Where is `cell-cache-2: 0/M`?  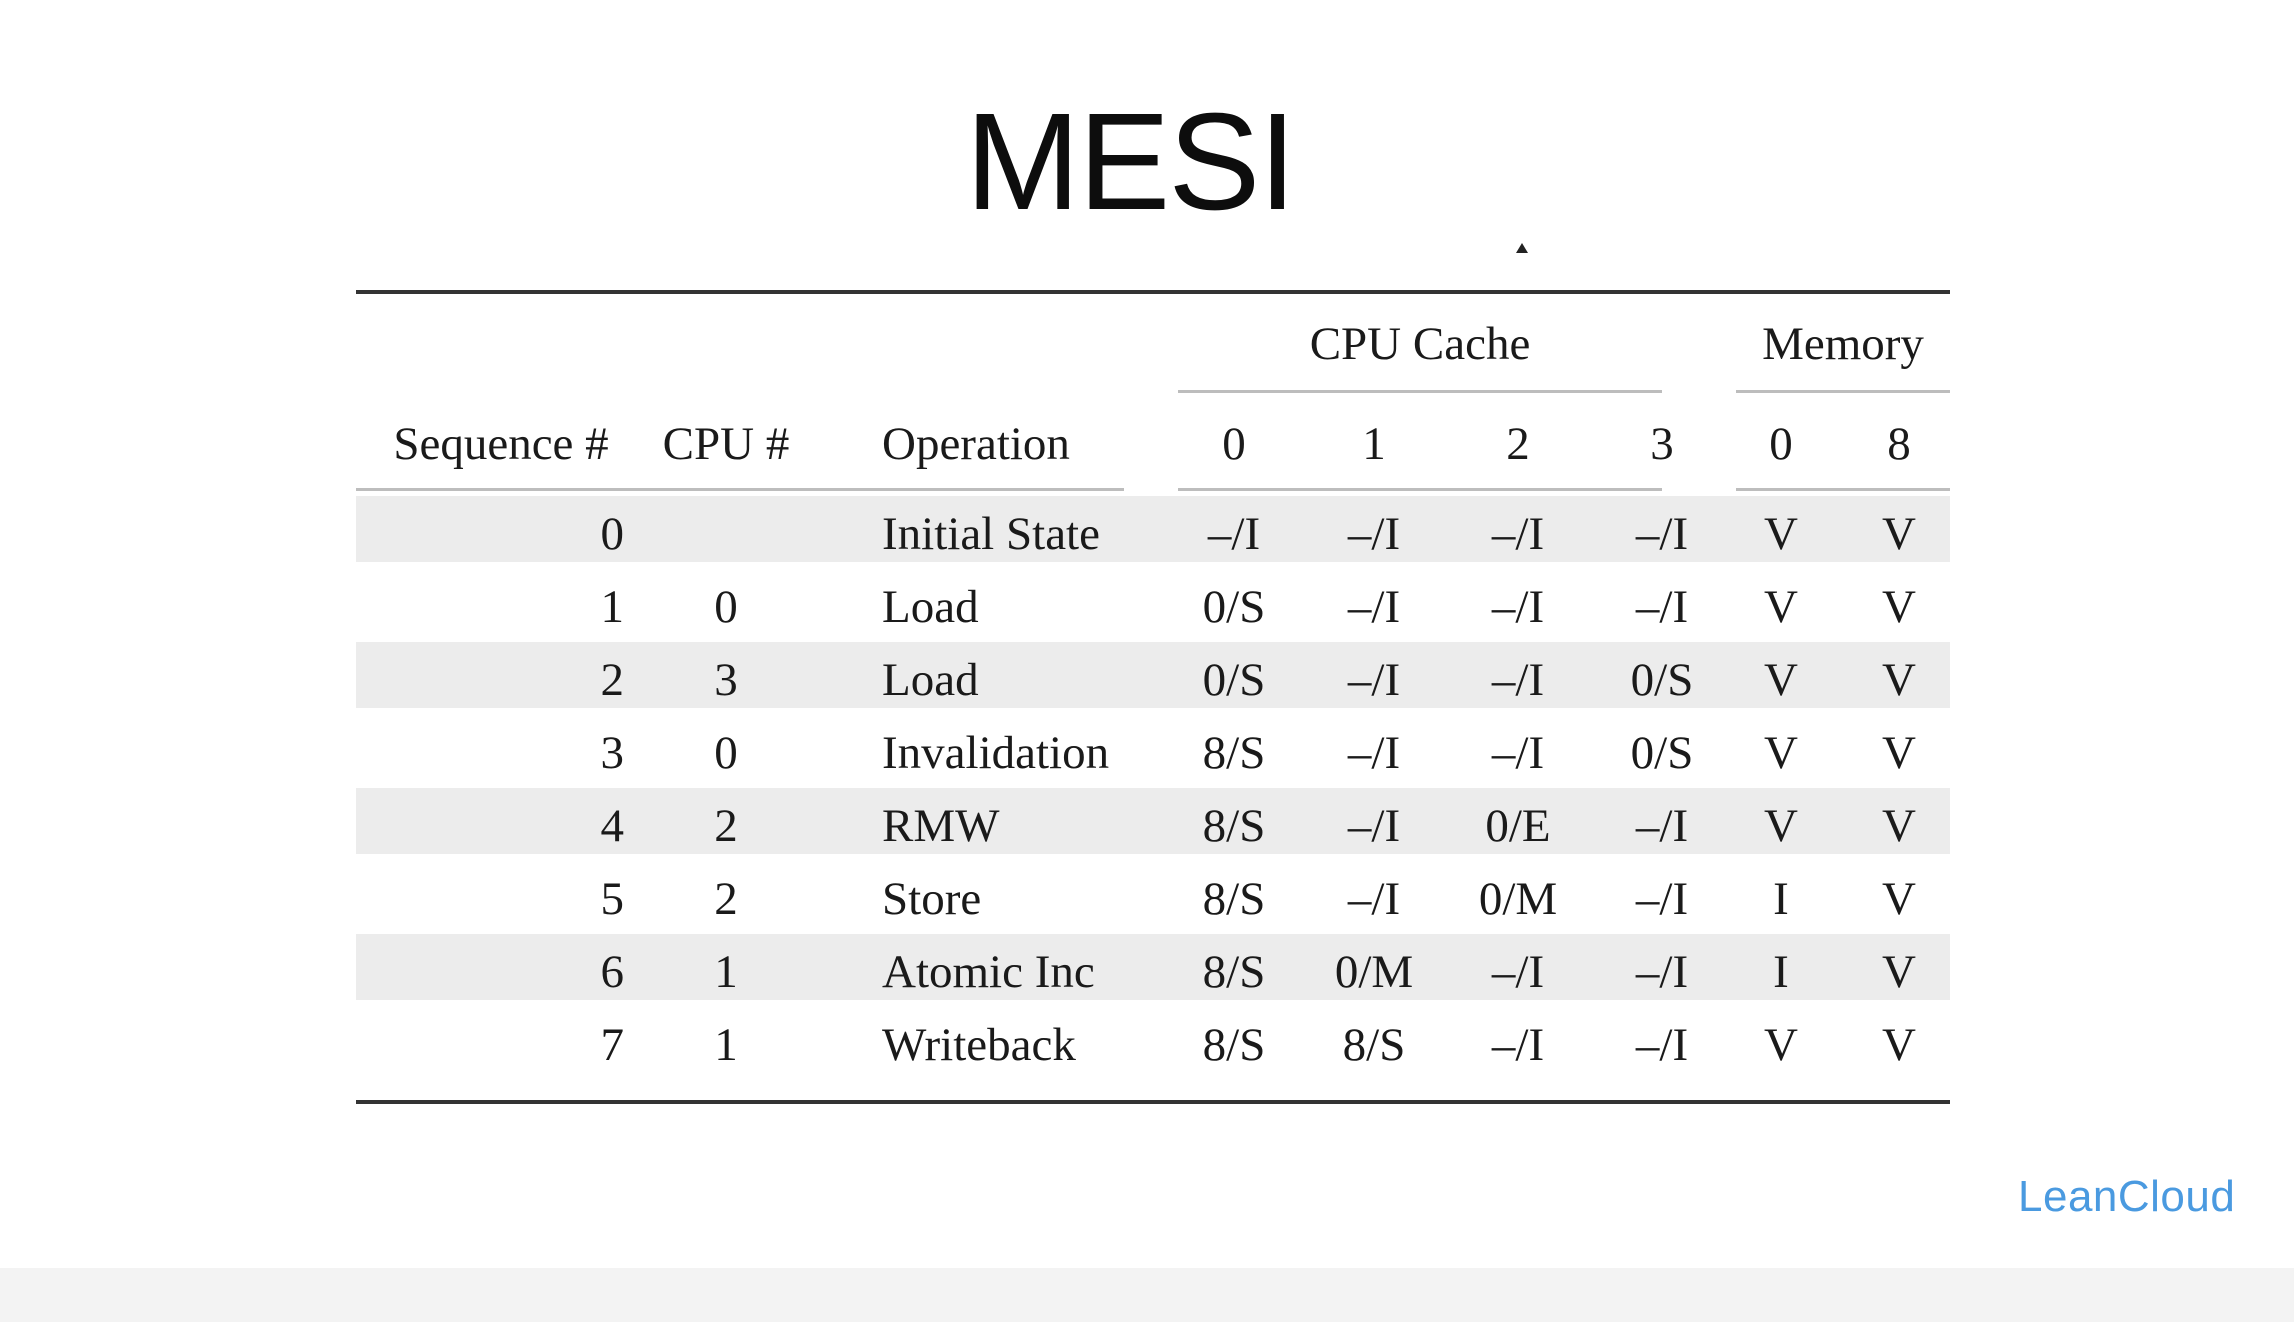
cell-cache-2: 0/M is located at coordinates (1518, 899).